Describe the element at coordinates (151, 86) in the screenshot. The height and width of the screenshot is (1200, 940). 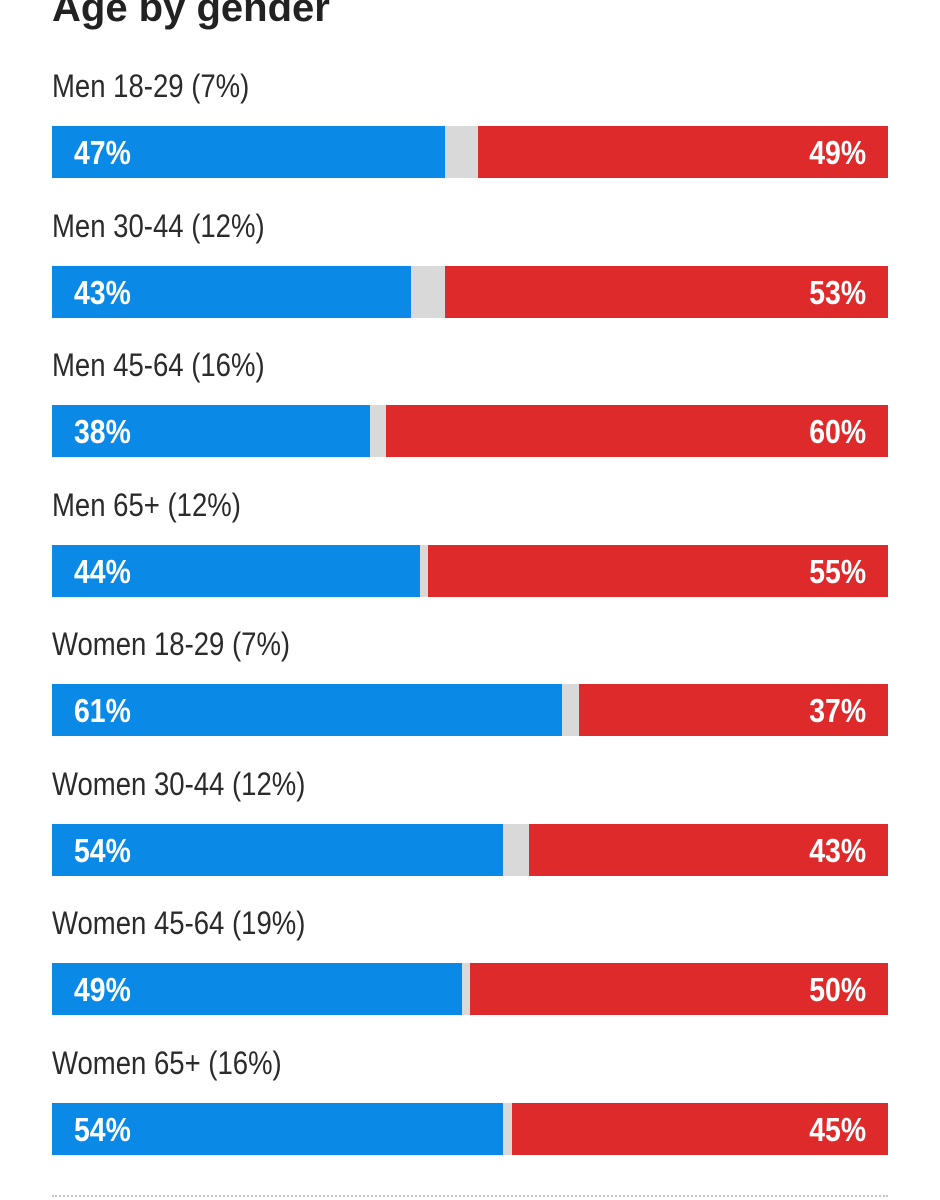
I see `row-label: Men 18-29 (7%)` at that location.